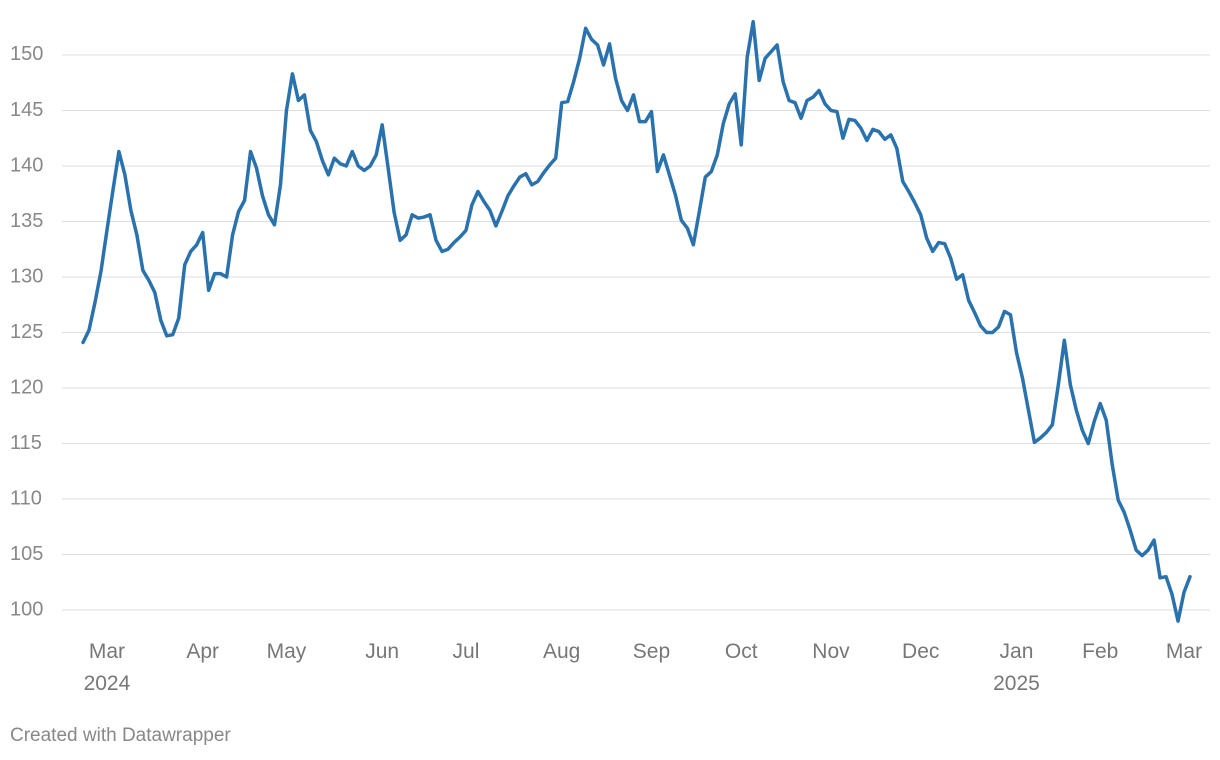  I want to click on y-tick-label: 150, so click(26, 54).